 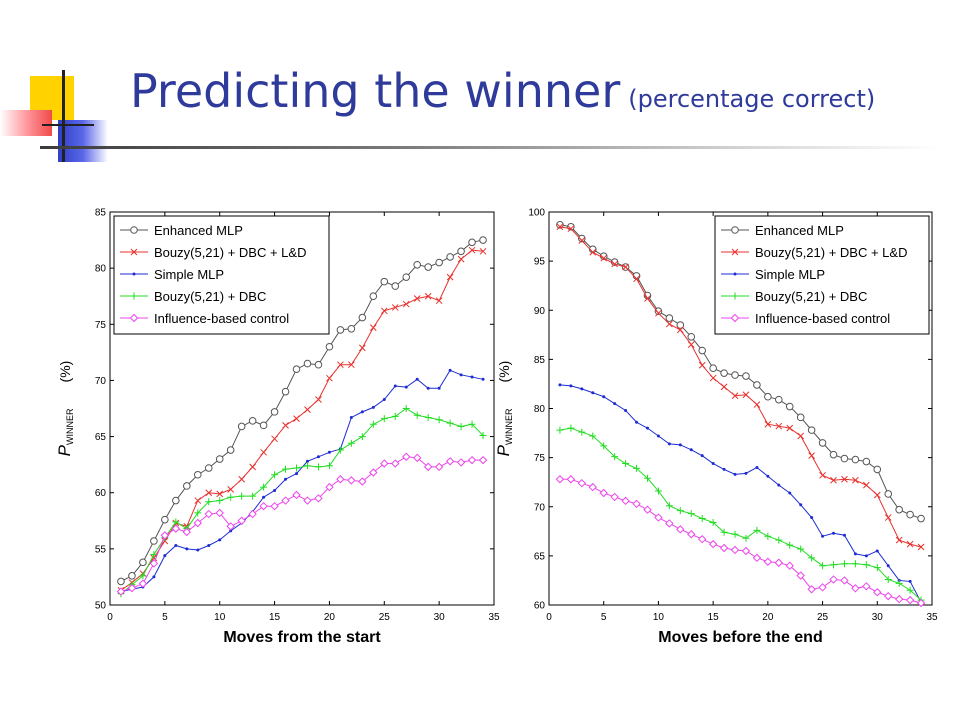 I want to click on legend-entry: Influence-based control, so click(x=805, y=318).